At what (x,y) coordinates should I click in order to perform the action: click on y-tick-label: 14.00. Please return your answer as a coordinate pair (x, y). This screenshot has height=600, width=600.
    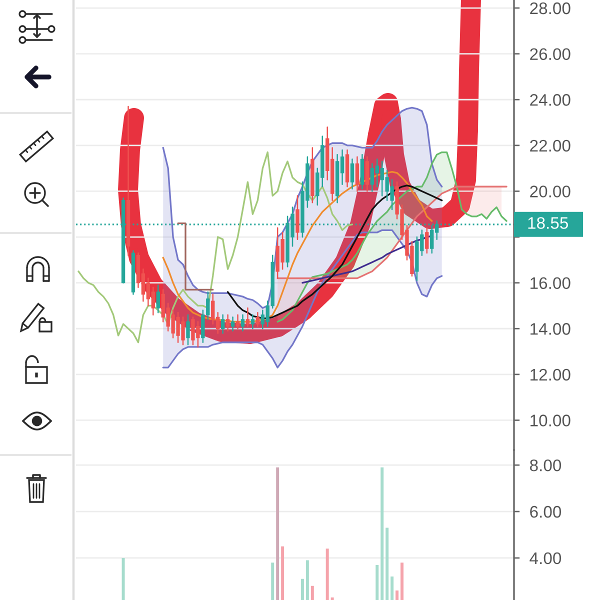
    Looking at the image, I should click on (550, 329).